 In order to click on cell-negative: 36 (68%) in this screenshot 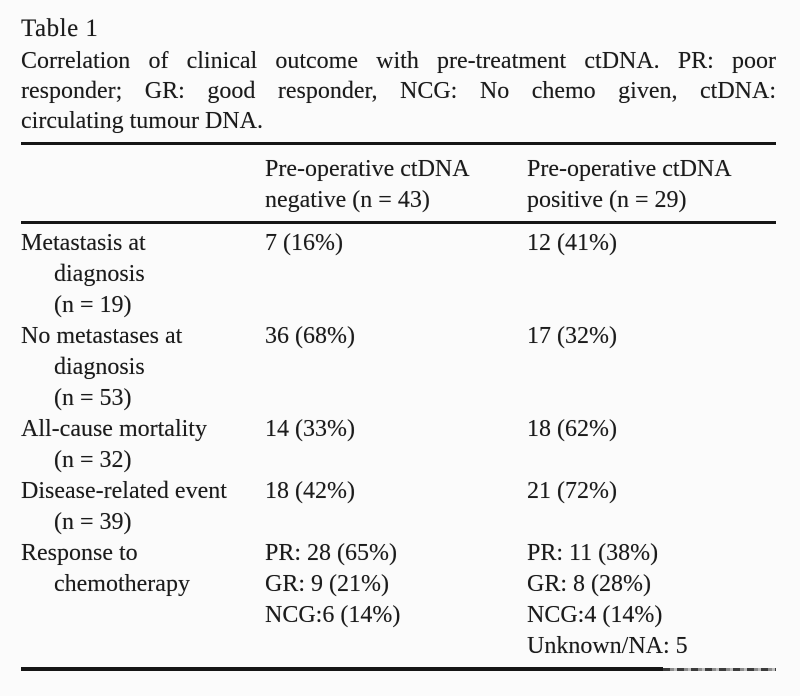, I will do `click(396, 367)`.